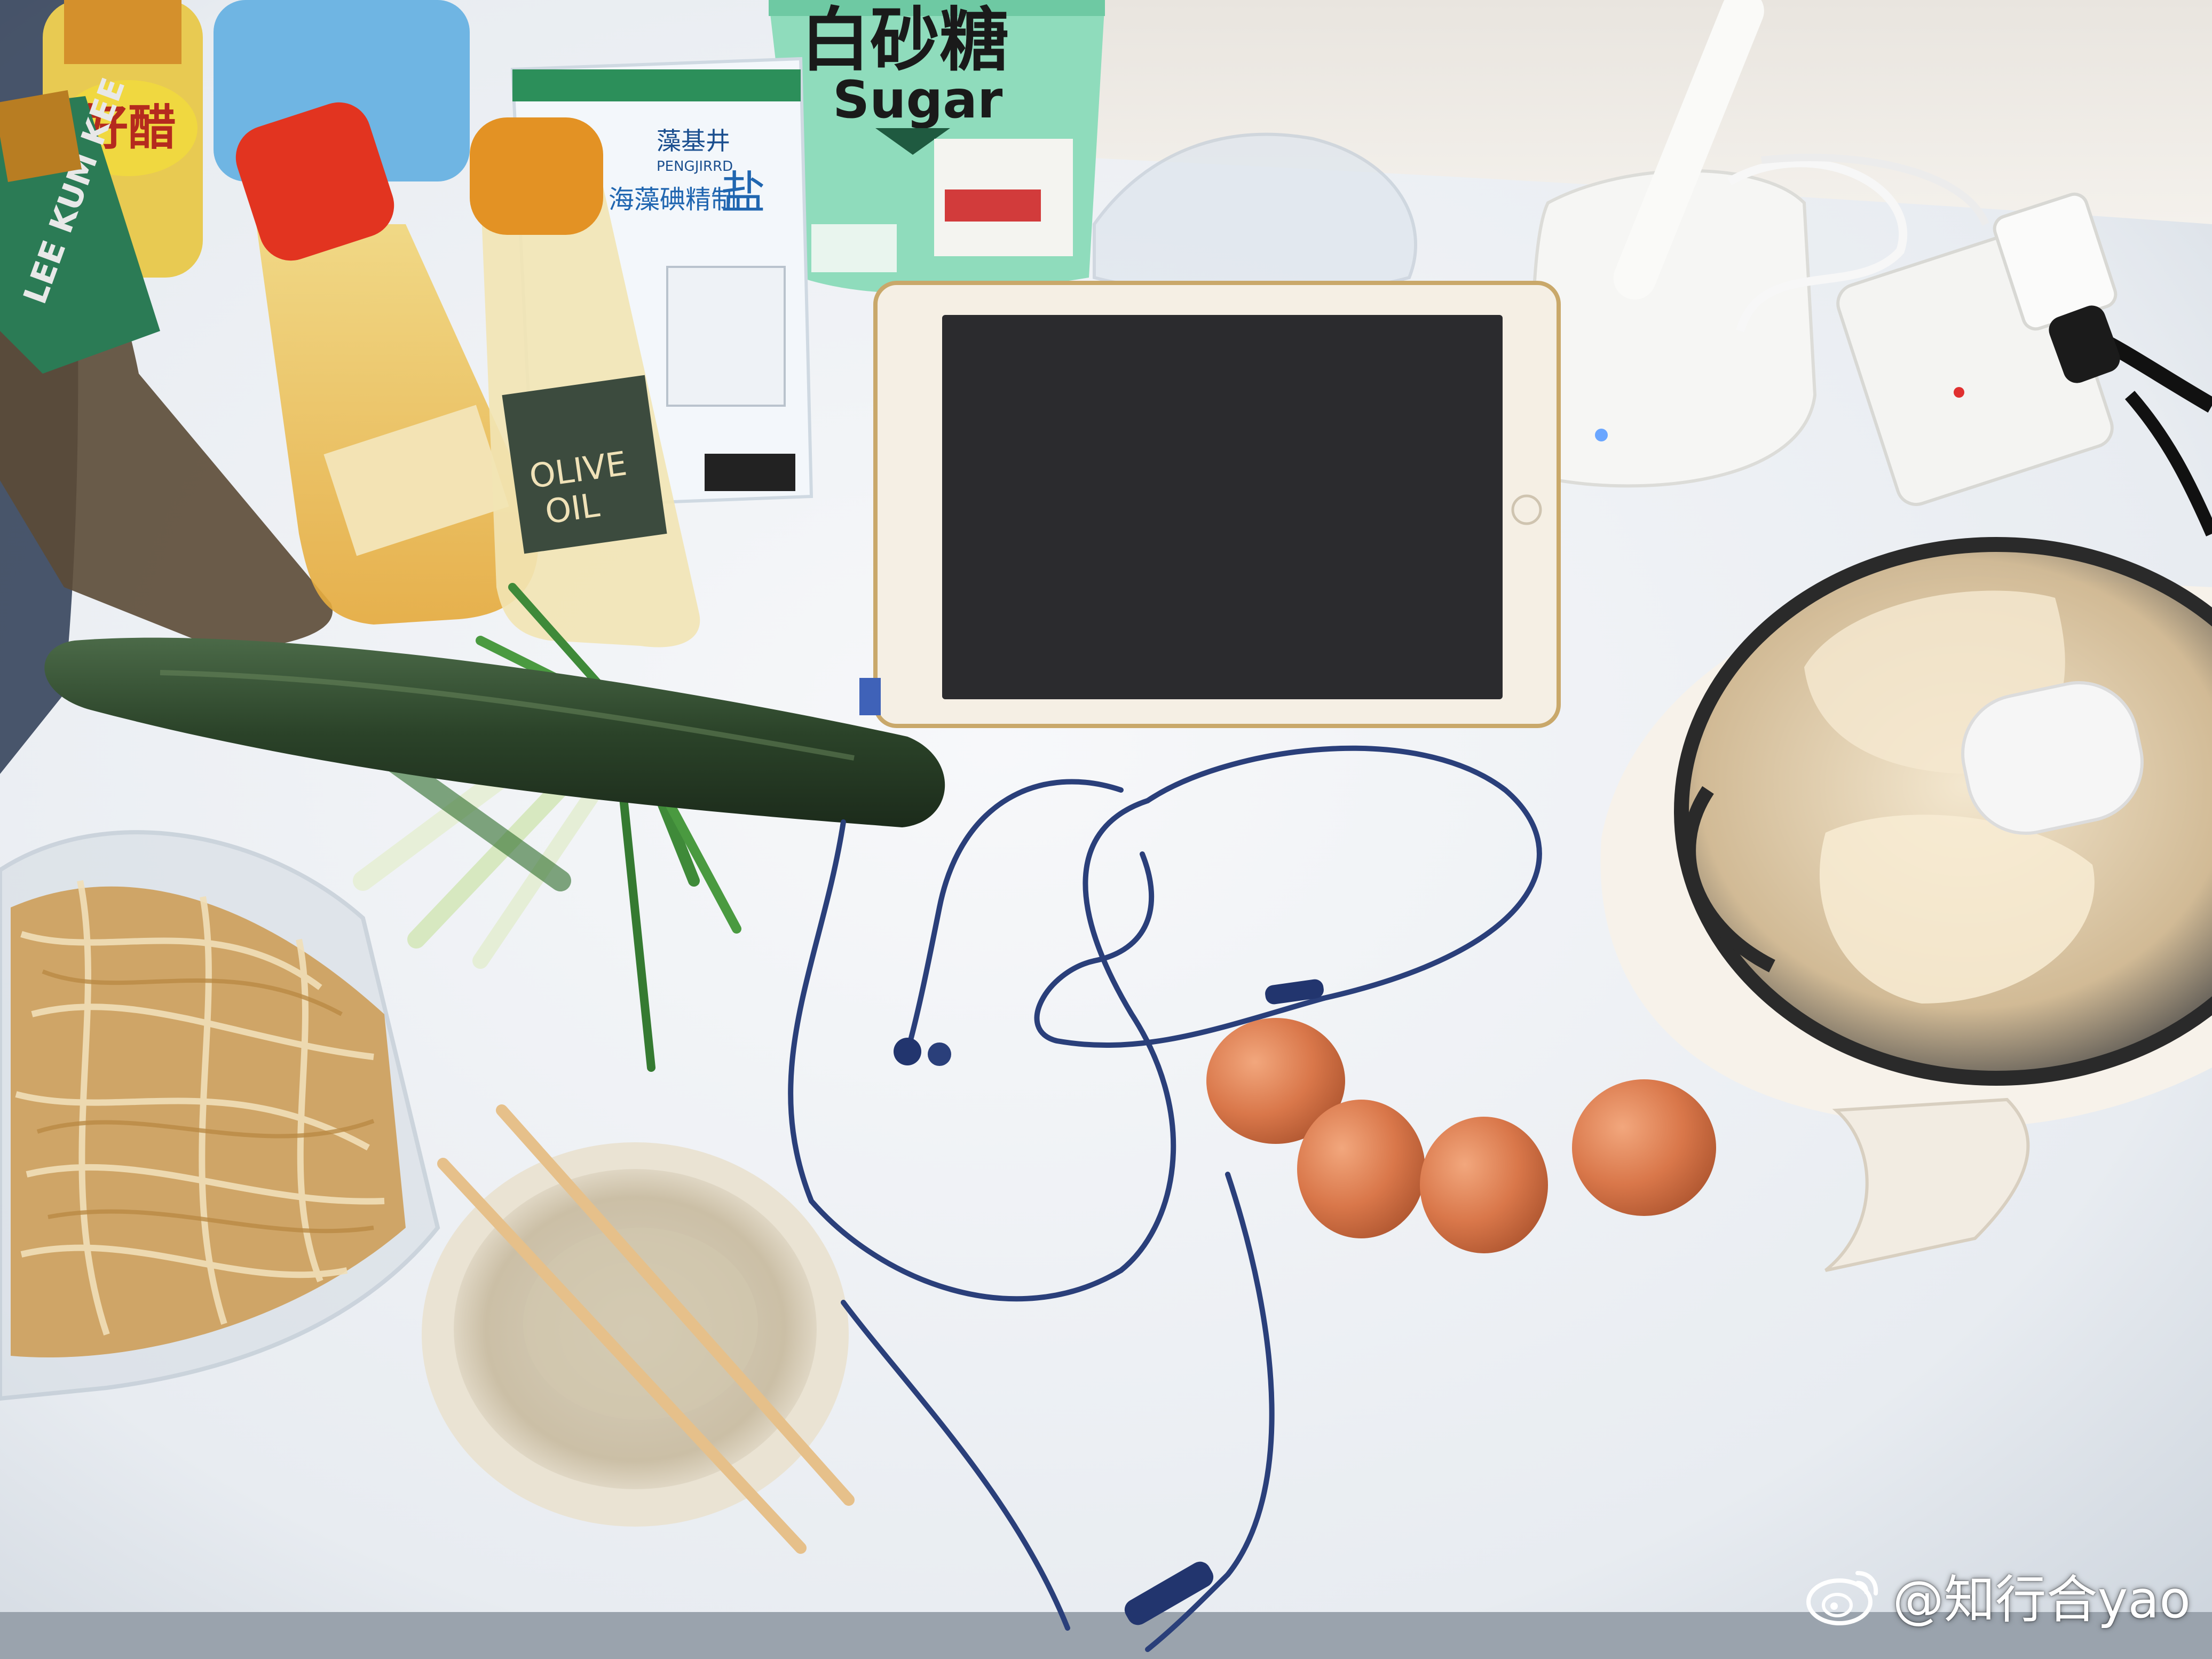 This screenshot has height=1659, width=2212. I want to click on desk-lamp, so click(1760, 244).